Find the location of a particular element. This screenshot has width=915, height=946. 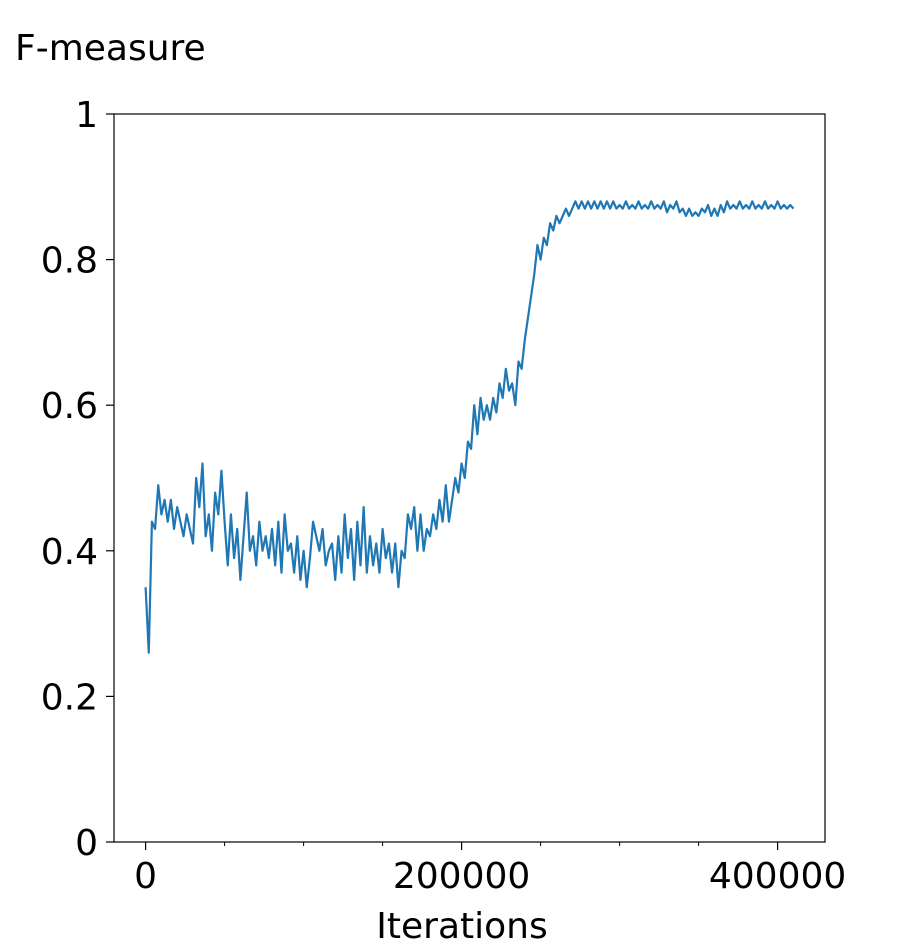

x-tick-label: 0 is located at coordinates (145, 876).